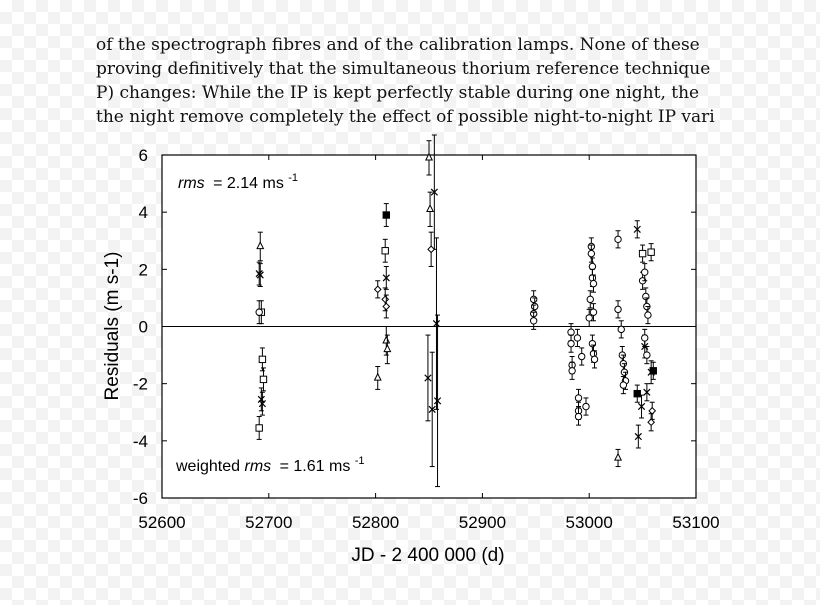 This screenshot has width=820, height=605. What do you see at coordinates (375, 522) in the screenshot?
I see `x-tick-label: 52800` at bounding box center [375, 522].